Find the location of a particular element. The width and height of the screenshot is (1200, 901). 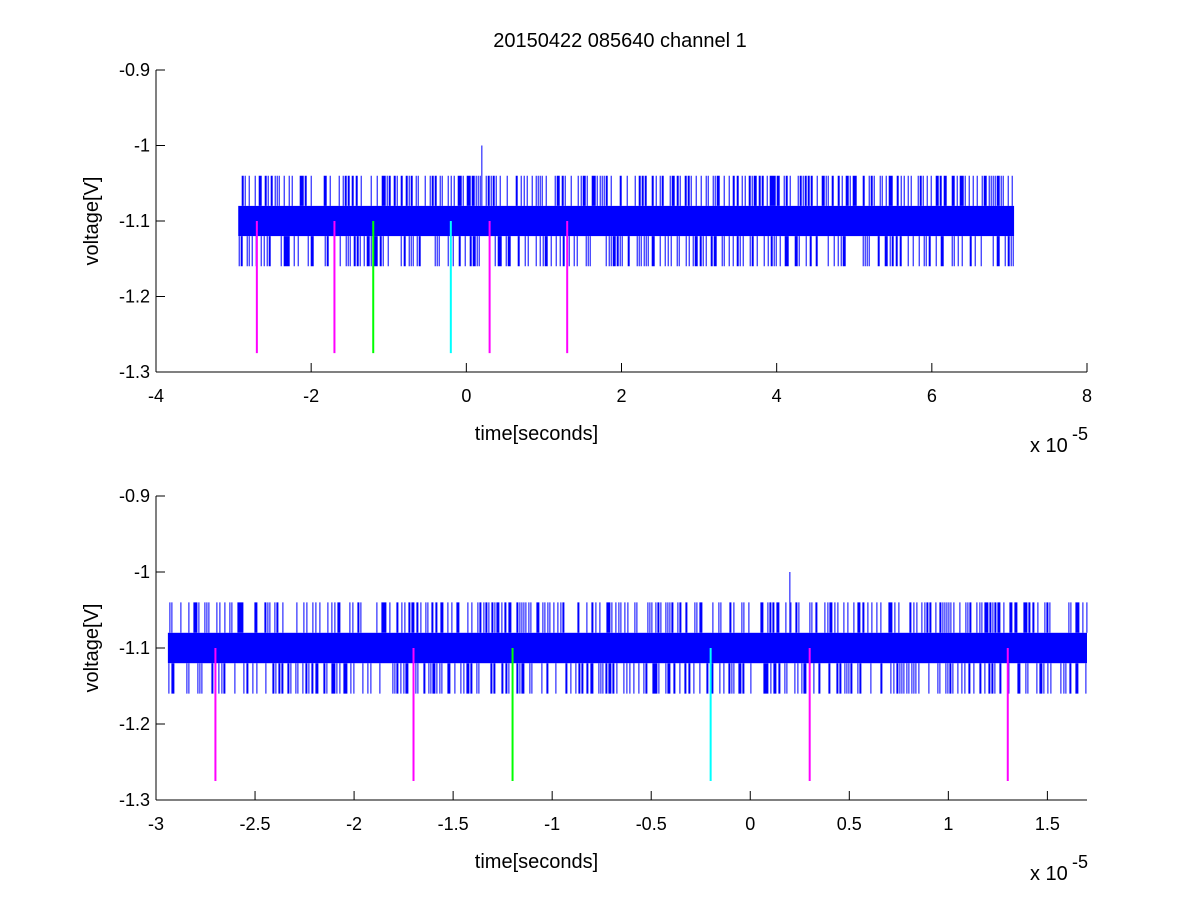

chart-title: 20150422 085640 channel 1 is located at coordinates (620, 41).